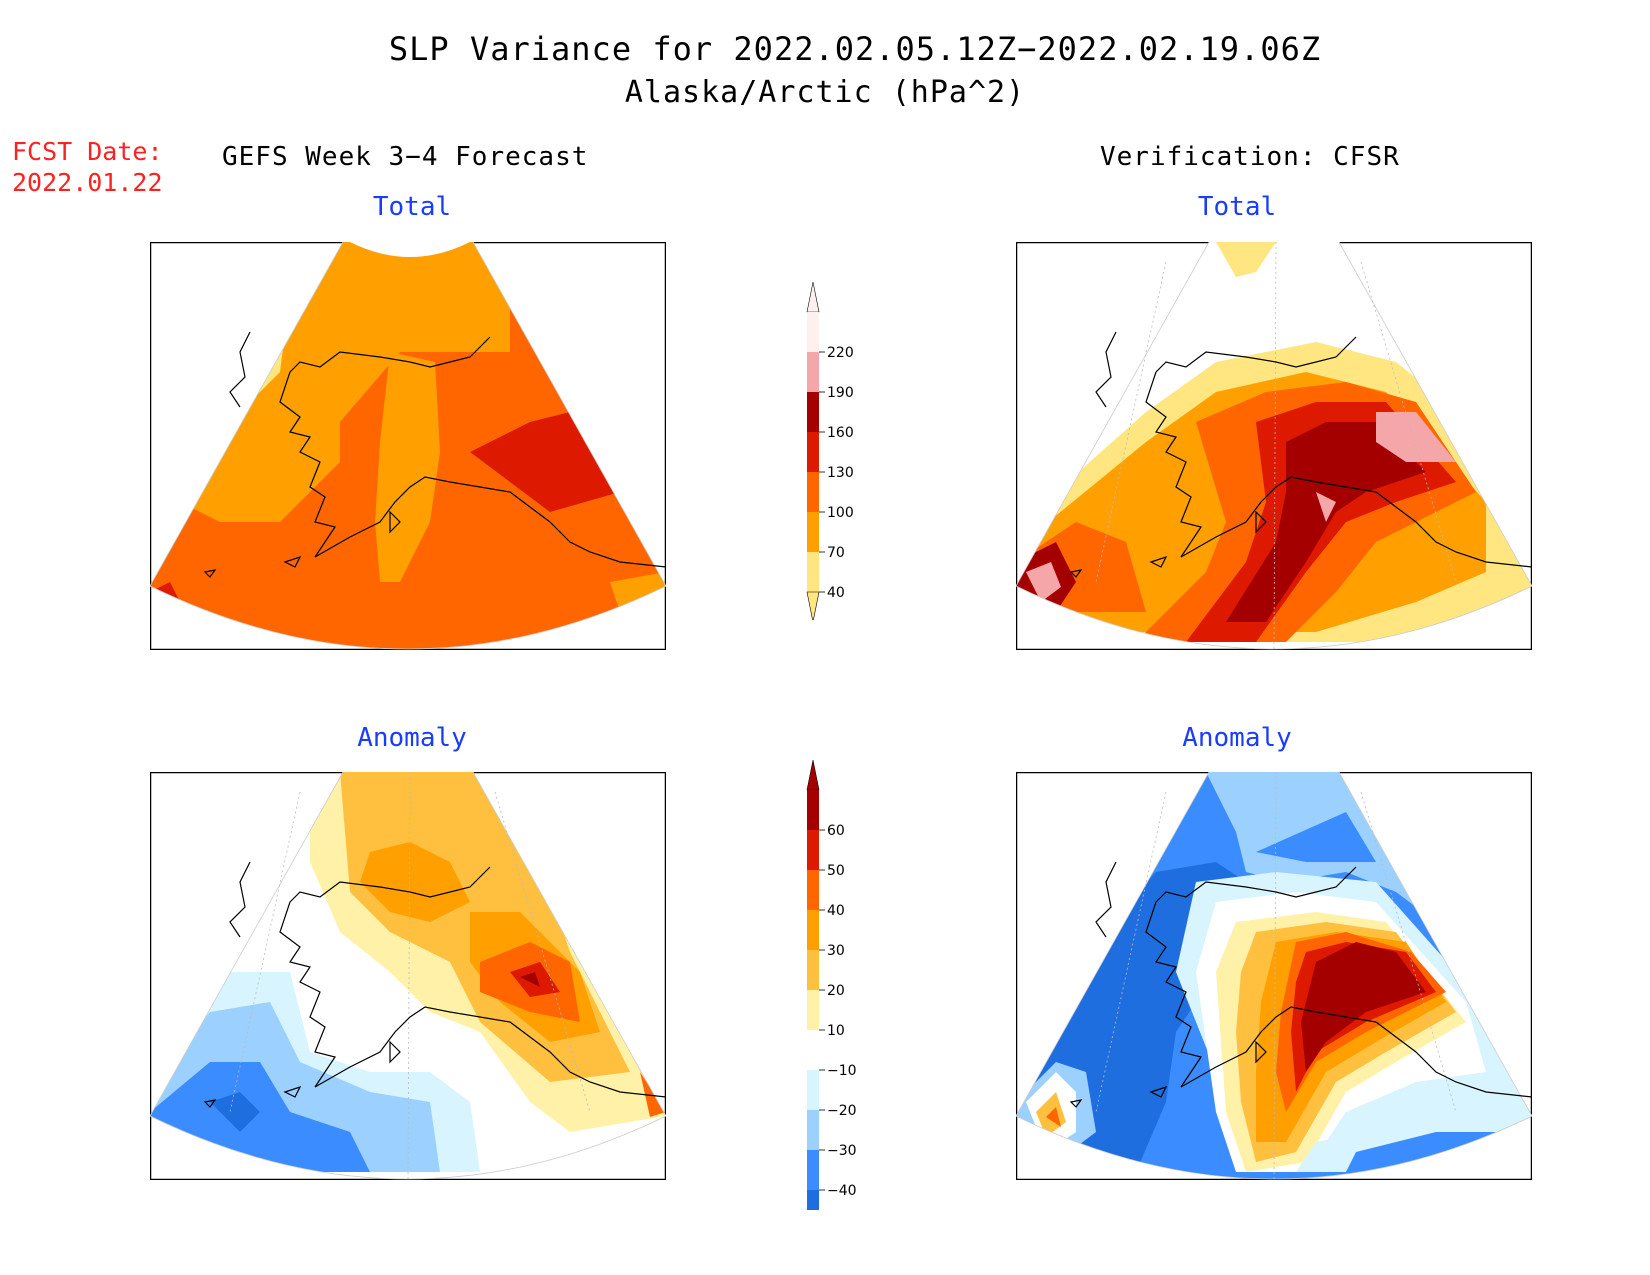 The width and height of the screenshot is (1650, 1275). Describe the element at coordinates (836, 871) in the screenshot. I see `colorbar-tick-label: 50` at that location.